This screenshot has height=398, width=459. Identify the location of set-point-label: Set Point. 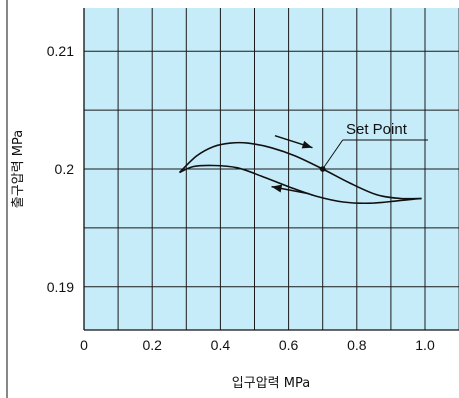
(377, 129).